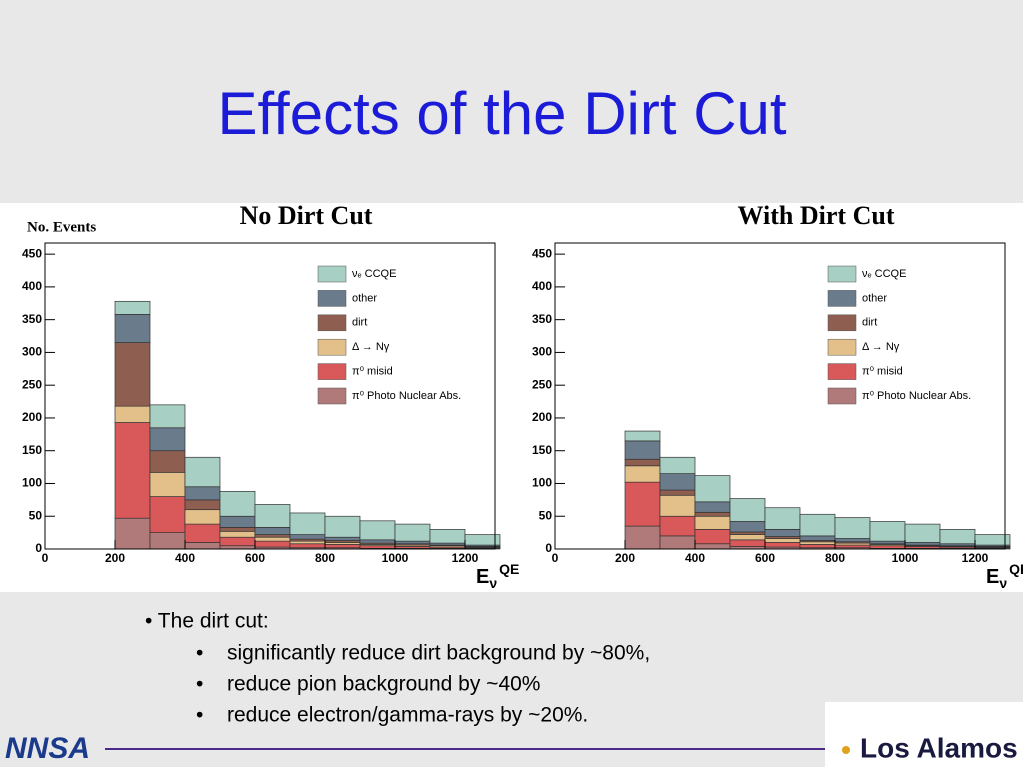 Image resolution: width=1023 pixels, height=767 pixels. What do you see at coordinates (1004, 576) in the screenshot?
I see `x-axis-label: EνQE` at bounding box center [1004, 576].